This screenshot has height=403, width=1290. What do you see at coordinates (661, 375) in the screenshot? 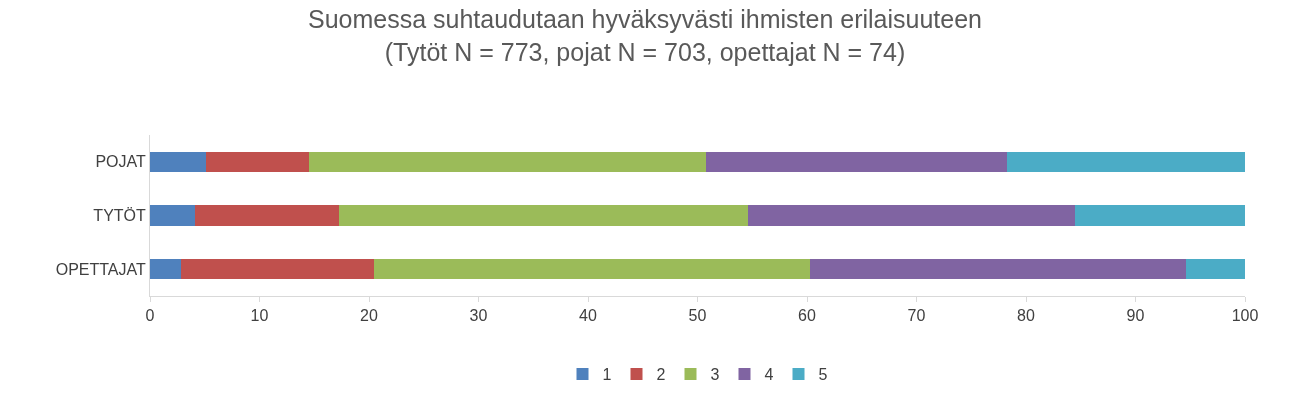
I see `legend-label: 2` at bounding box center [661, 375].